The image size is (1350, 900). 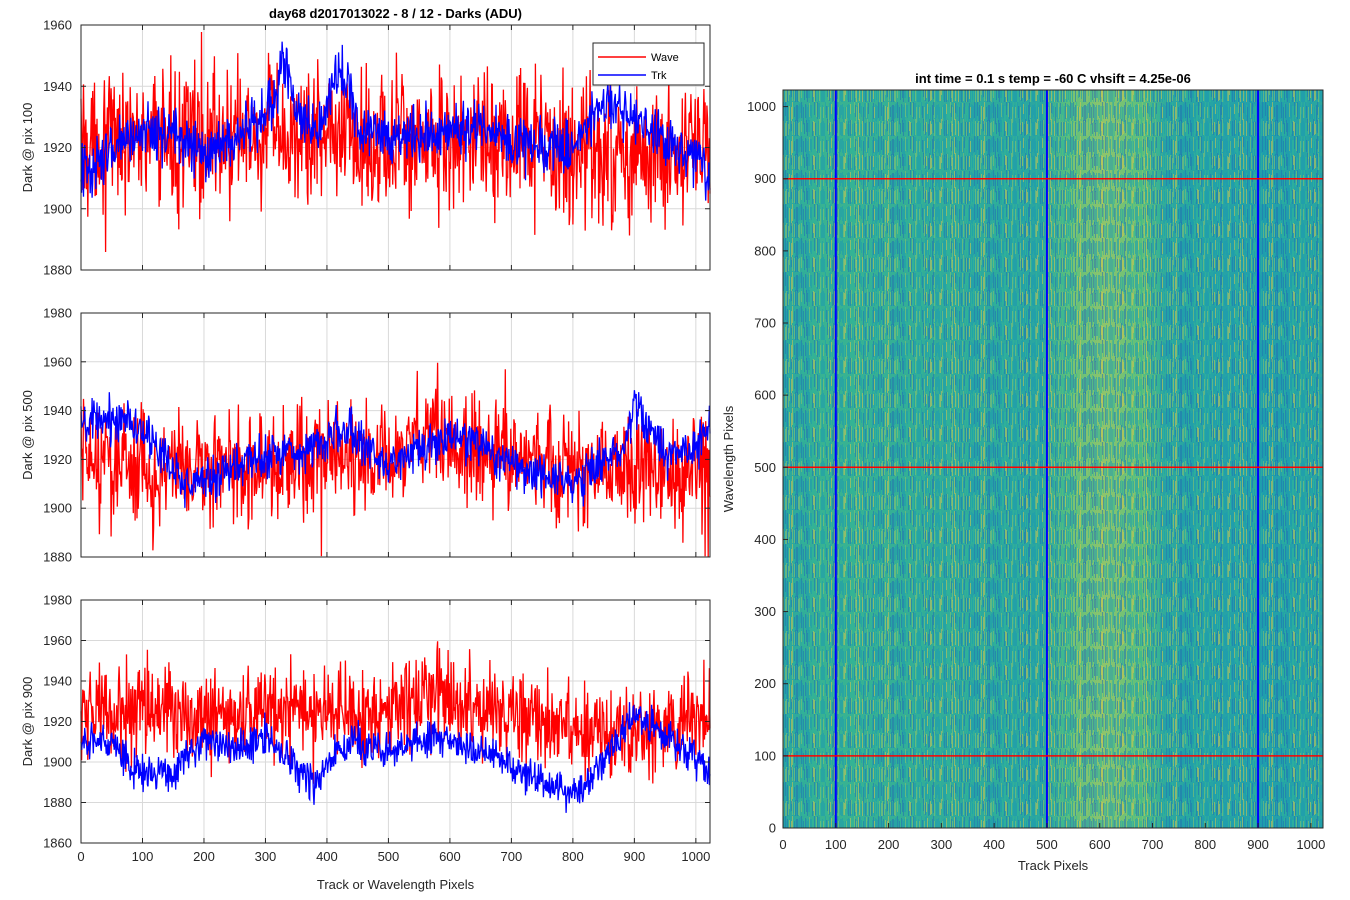 What do you see at coordinates (659, 76) in the screenshot?
I see `legend-label-trk: Trk` at bounding box center [659, 76].